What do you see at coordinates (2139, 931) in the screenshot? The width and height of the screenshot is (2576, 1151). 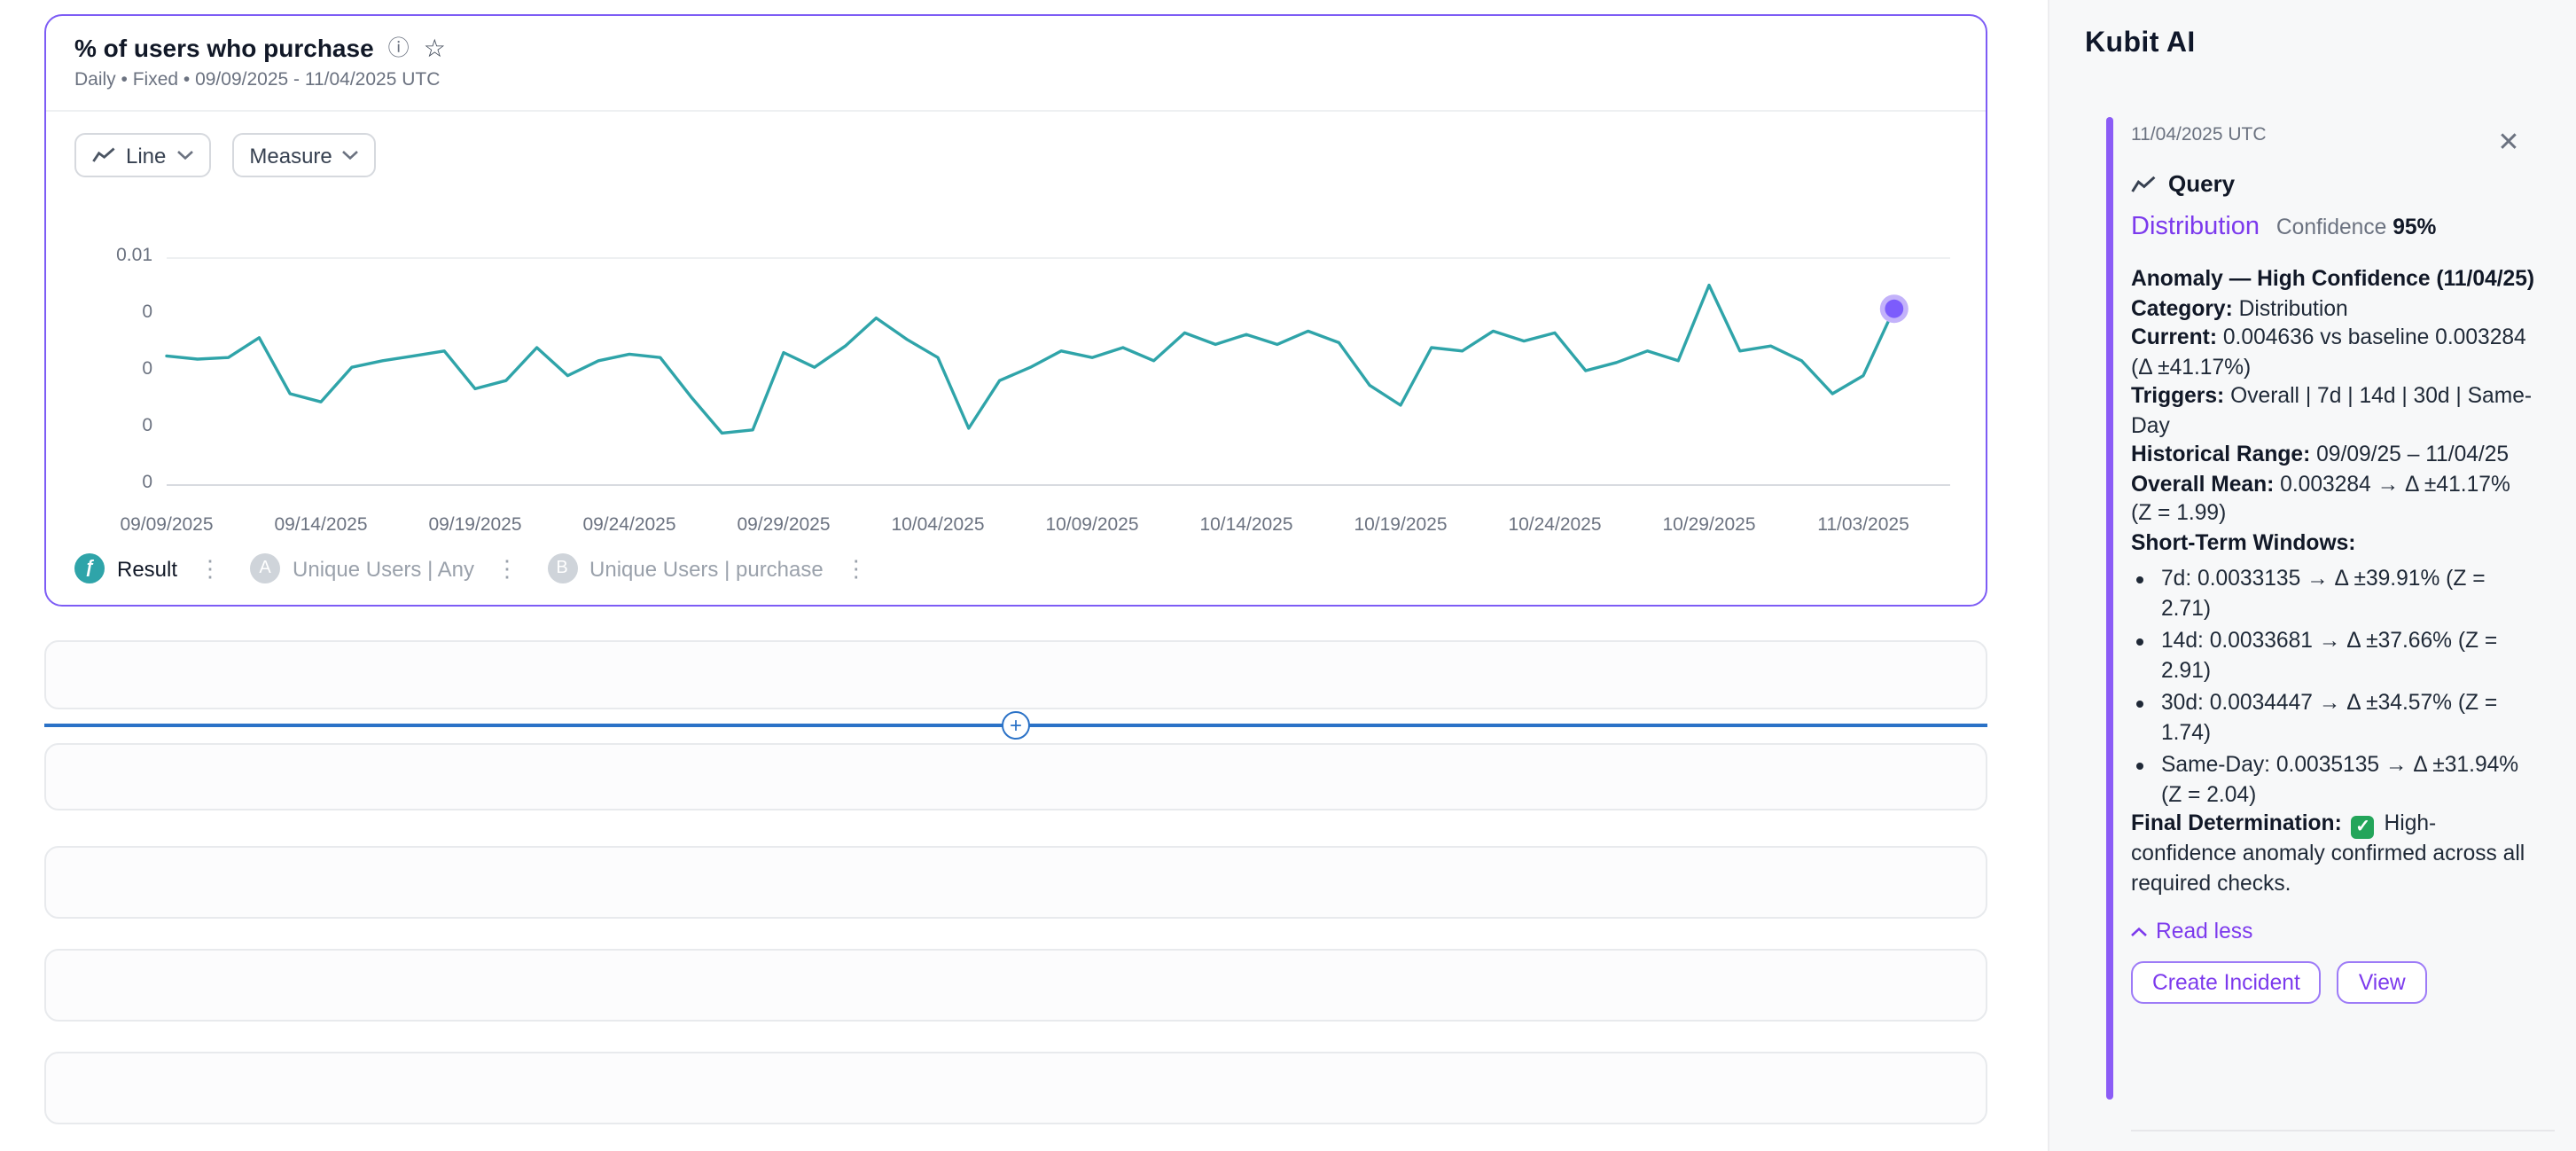 I see `chevron-up-icon` at bounding box center [2139, 931].